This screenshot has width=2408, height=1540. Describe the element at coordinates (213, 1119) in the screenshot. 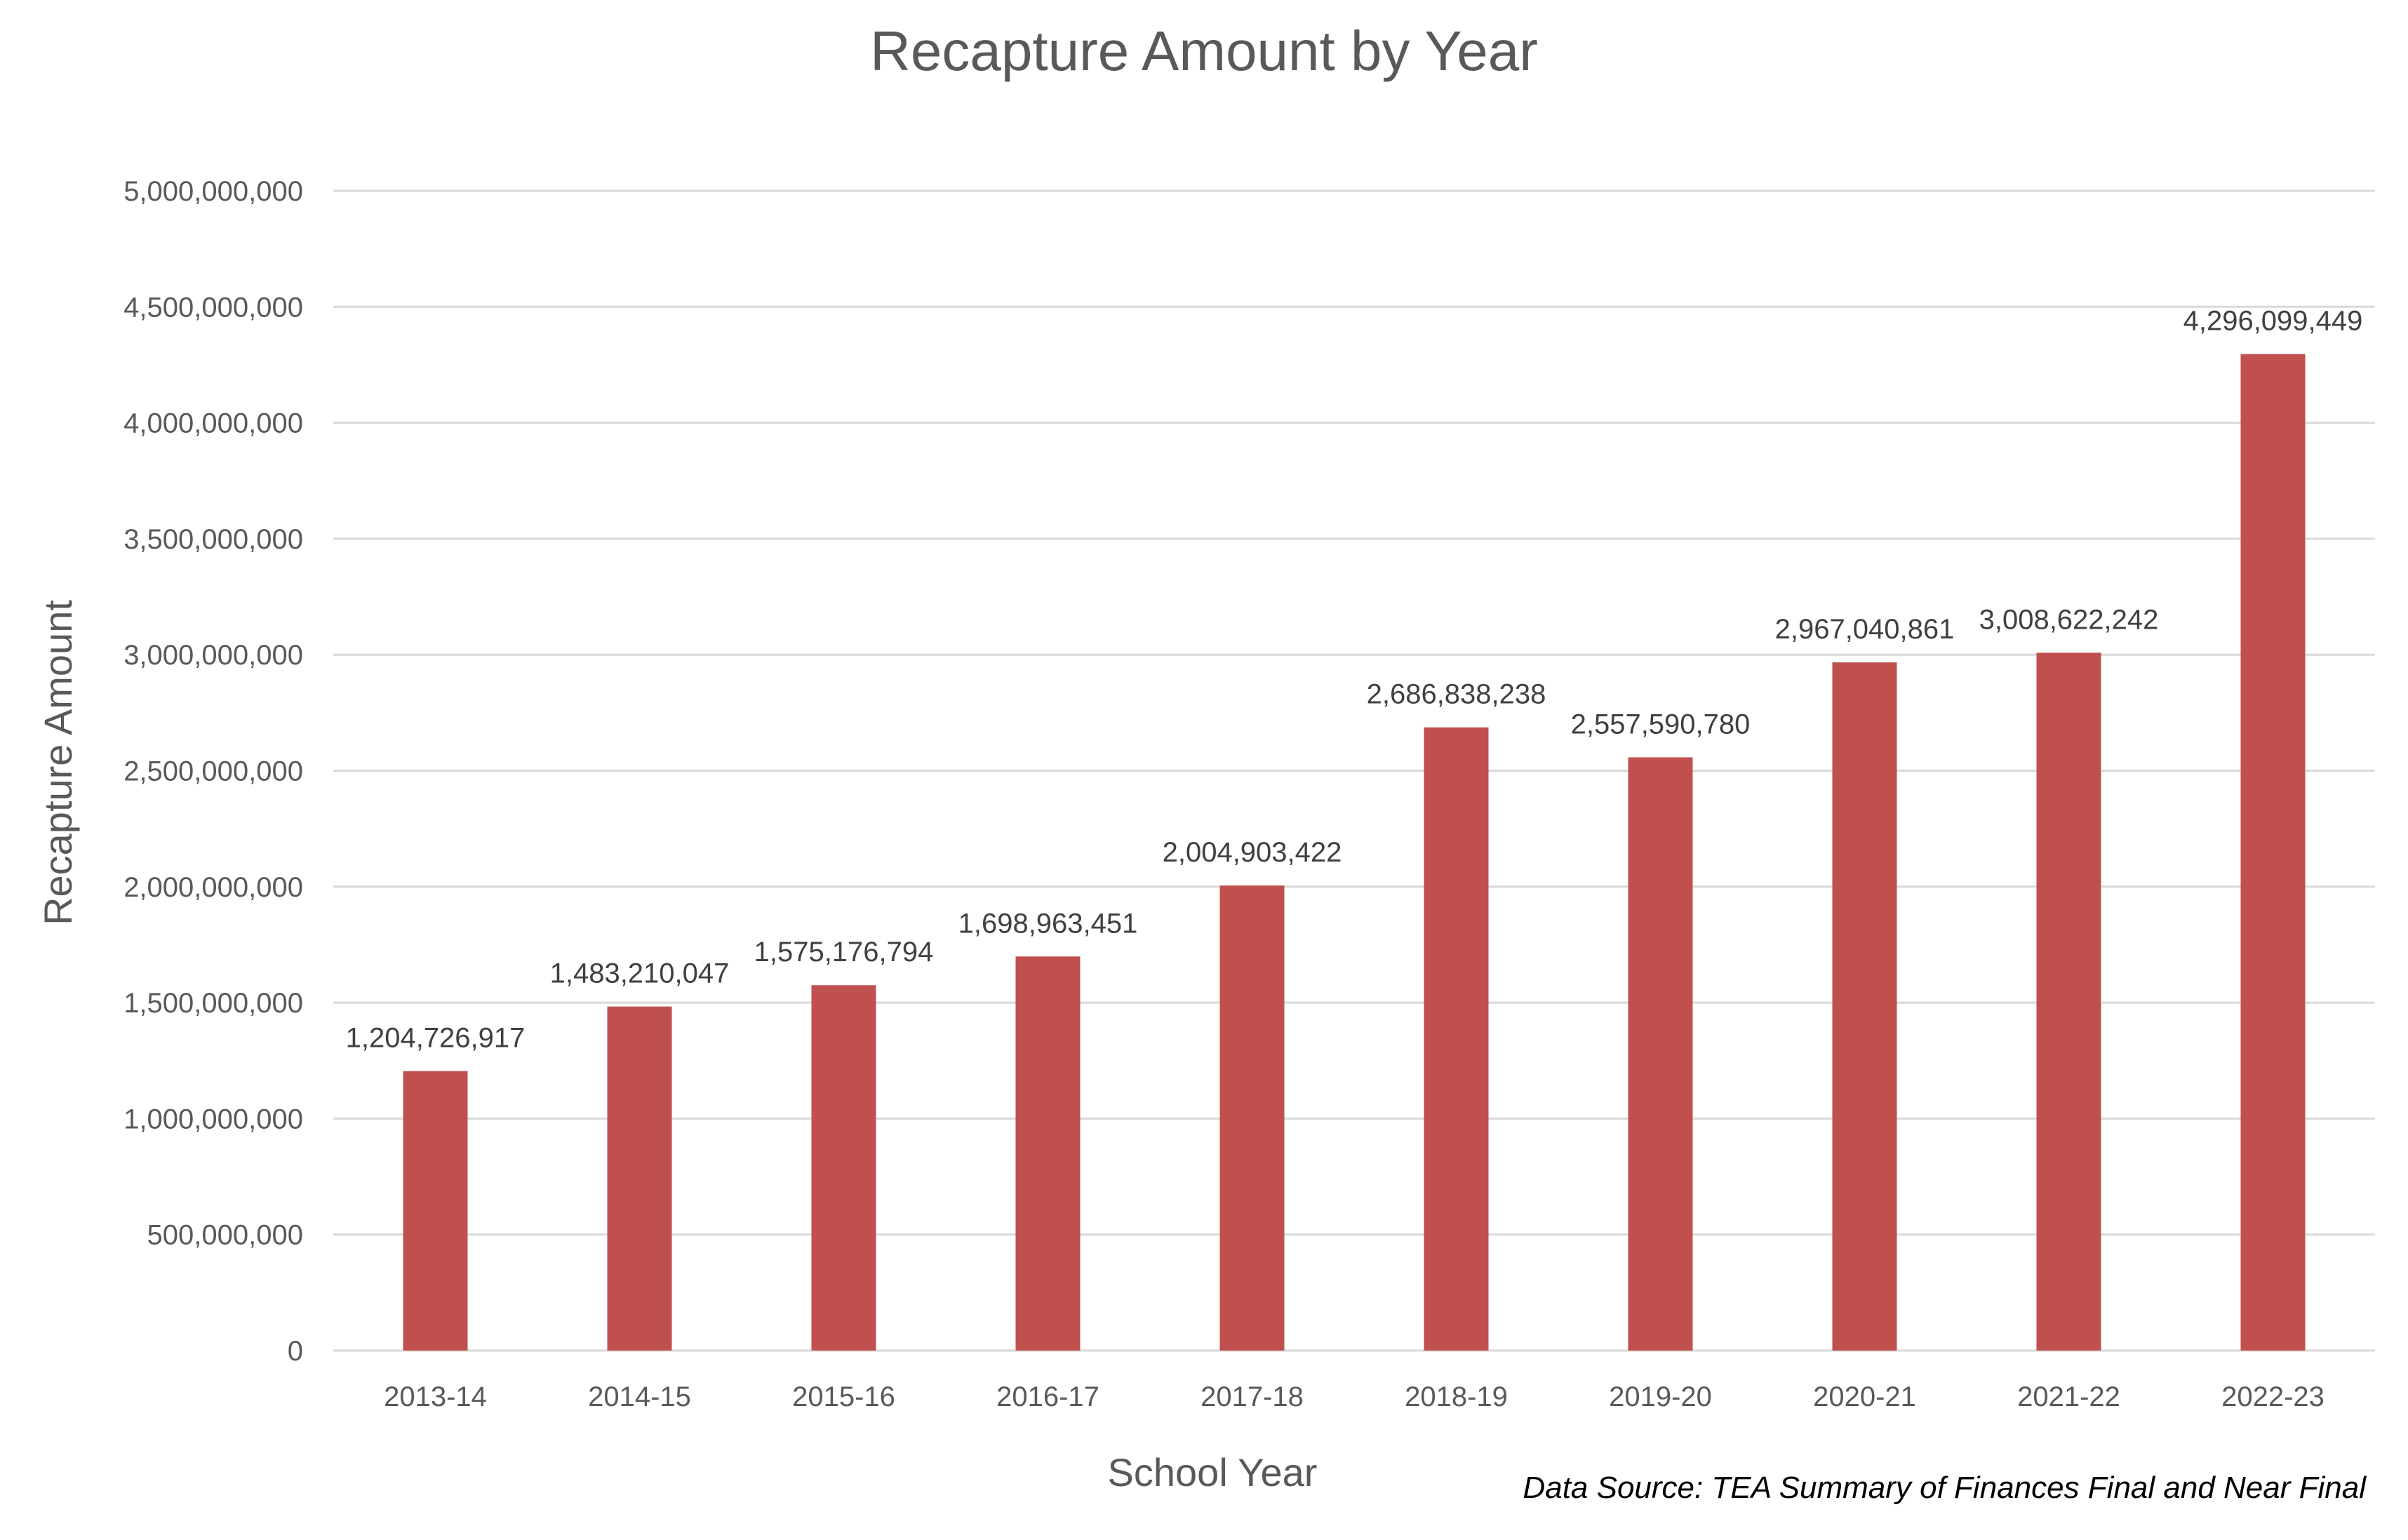

I see `y-tick-label: 1,000,000,000` at that location.